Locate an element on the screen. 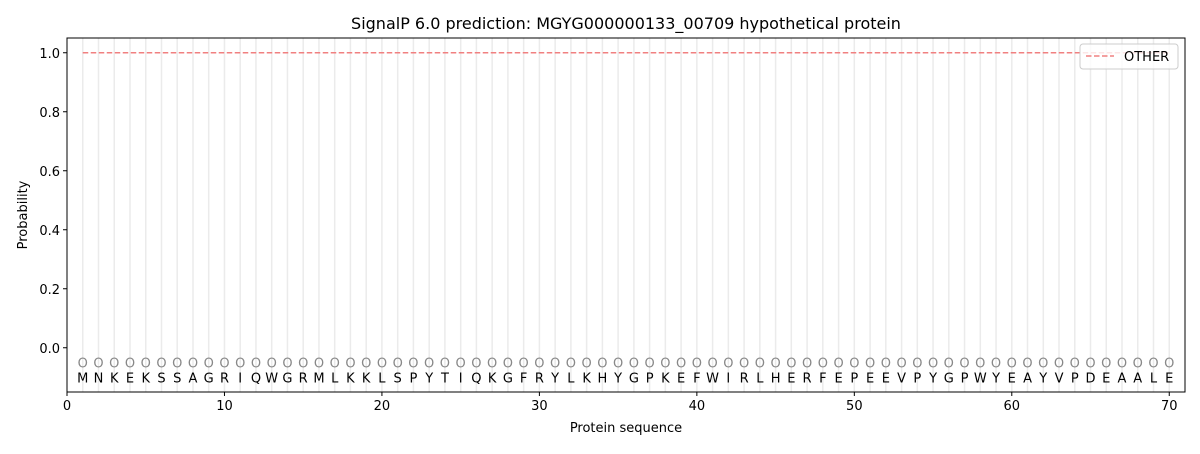  residue-33: K is located at coordinates (586, 378).